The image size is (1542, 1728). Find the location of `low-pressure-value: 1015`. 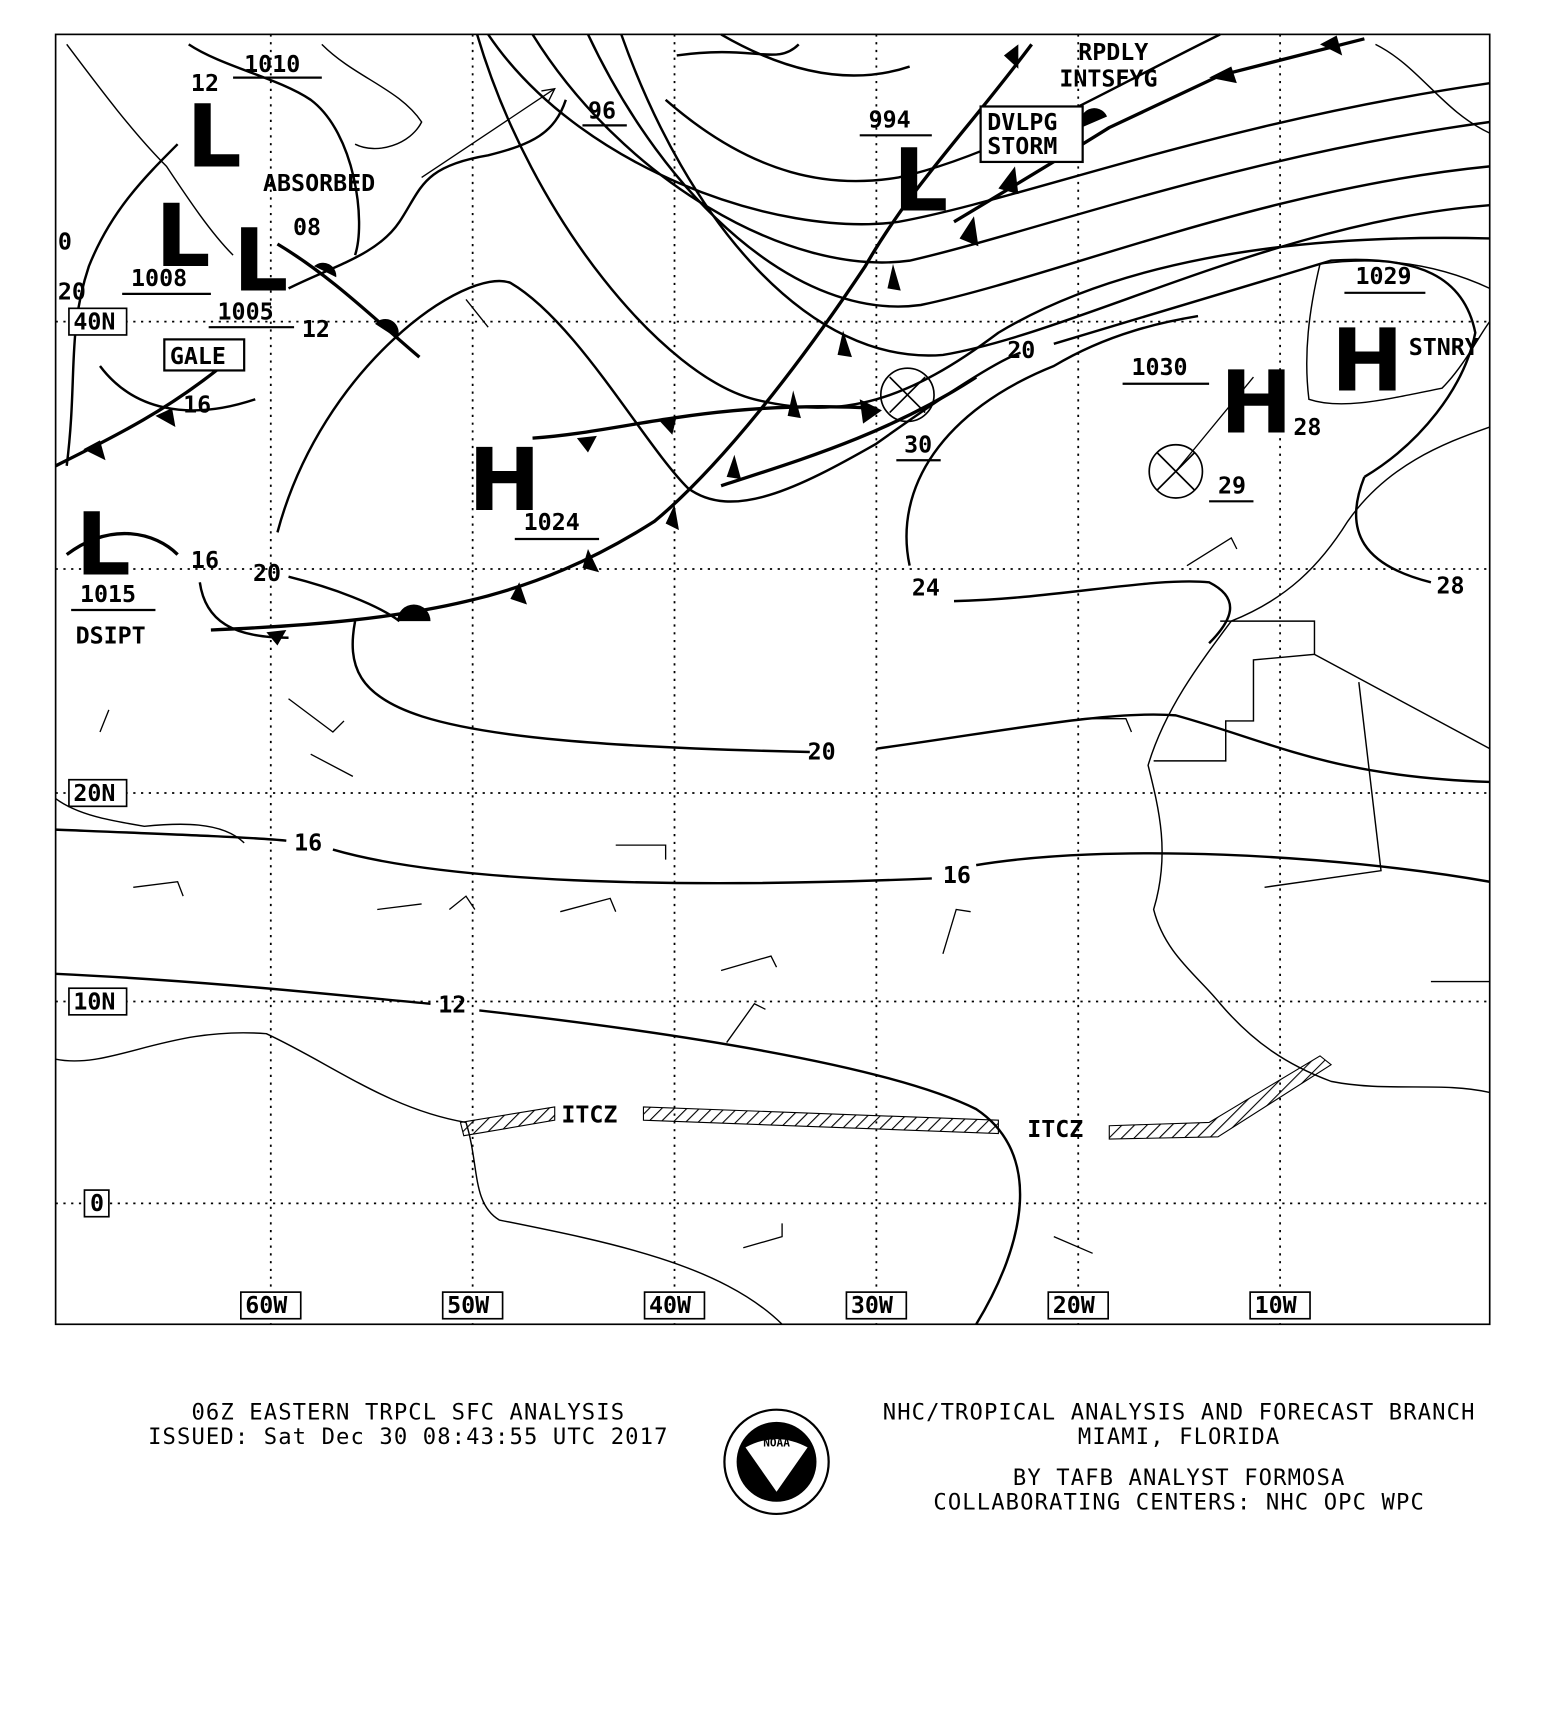

low-pressure-value: 1015 is located at coordinates (108, 594).